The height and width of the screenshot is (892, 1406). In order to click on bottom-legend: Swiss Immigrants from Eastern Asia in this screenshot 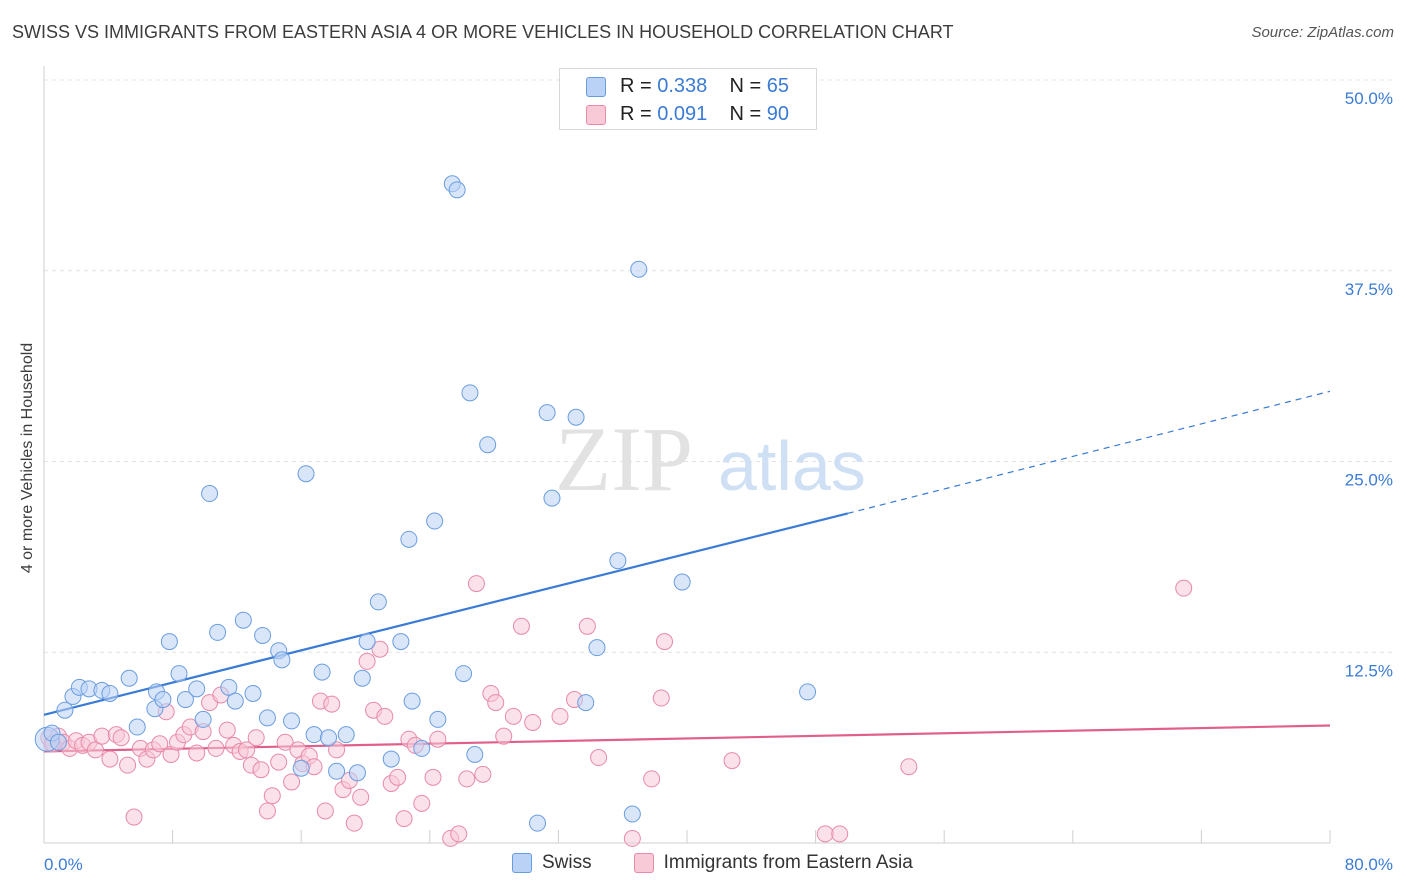, I will do `click(712, 863)`.